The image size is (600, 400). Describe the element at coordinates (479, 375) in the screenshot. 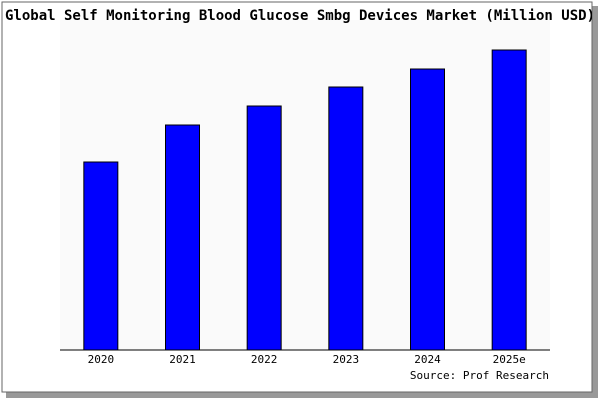

I see `source: Source: Prof Research` at that location.